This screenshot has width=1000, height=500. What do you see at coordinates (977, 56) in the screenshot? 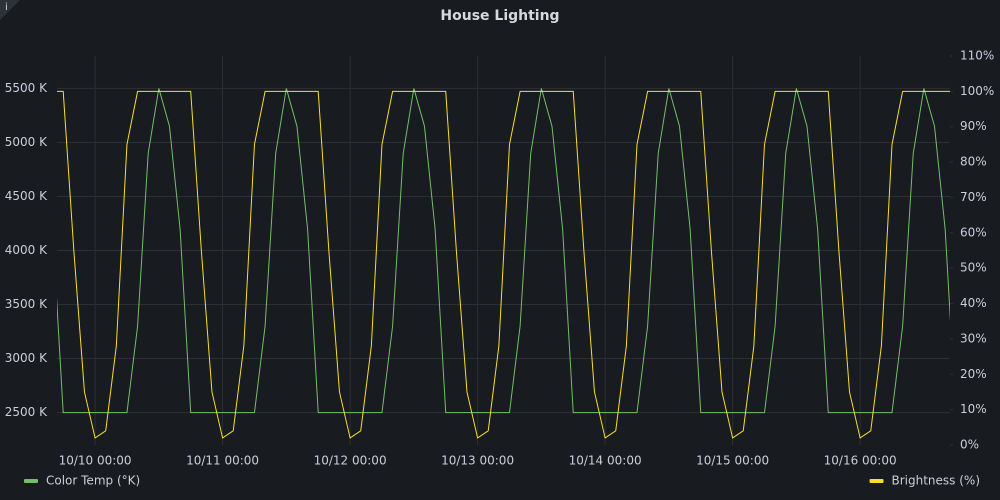
I see `y2-tick-label: 110%` at bounding box center [977, 56].